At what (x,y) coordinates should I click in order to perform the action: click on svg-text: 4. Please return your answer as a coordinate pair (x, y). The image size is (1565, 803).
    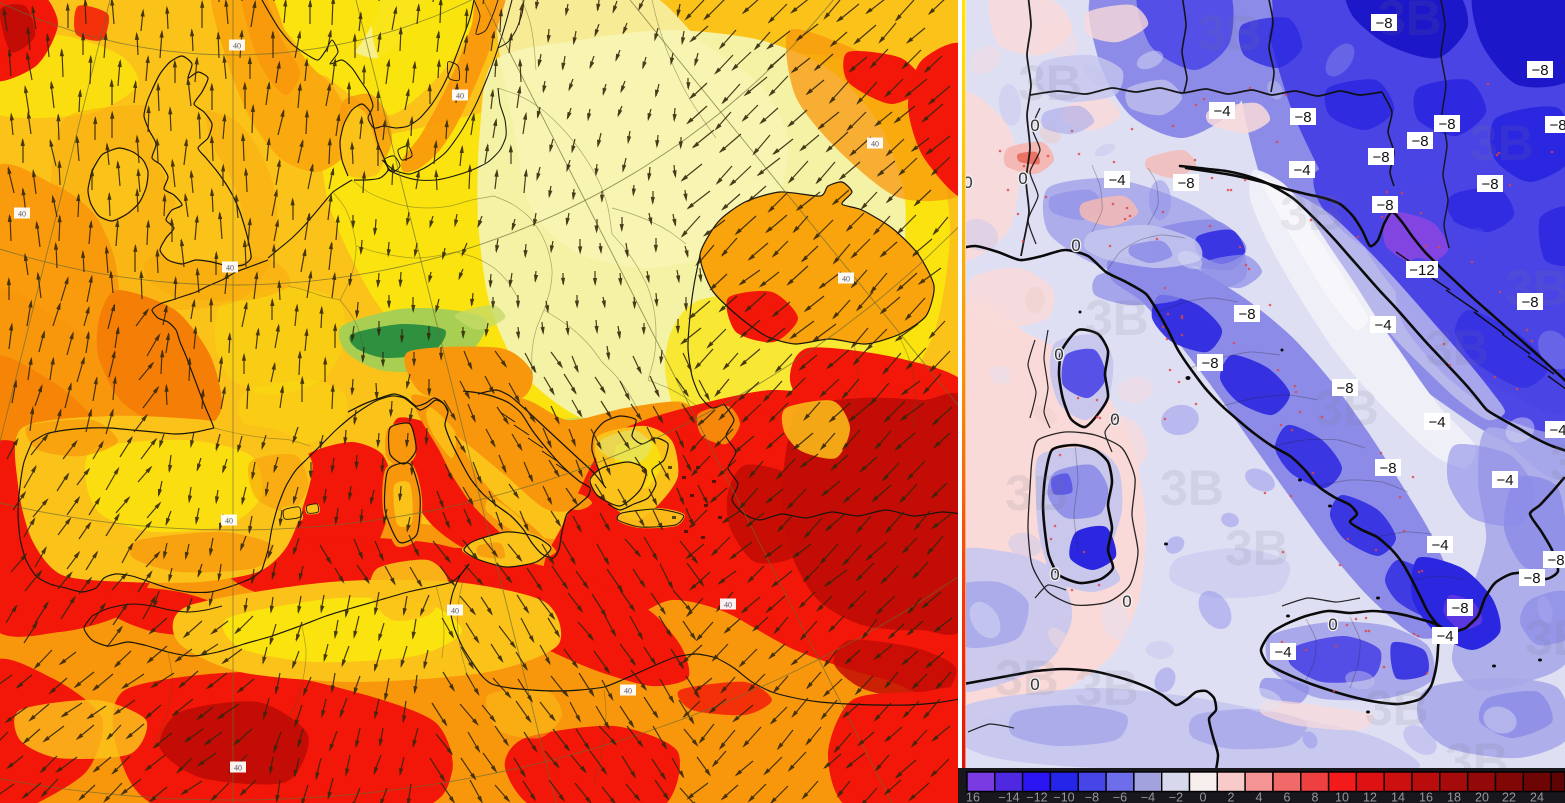
    Looking at the image, I should click on (1259, 797).